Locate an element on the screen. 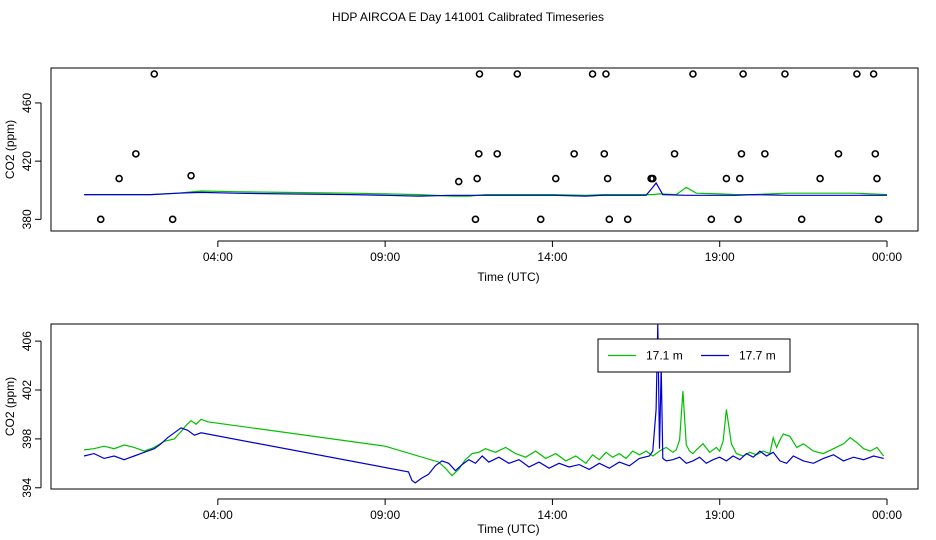  y-tick-label: 460 is located at coordinates (27, 103).